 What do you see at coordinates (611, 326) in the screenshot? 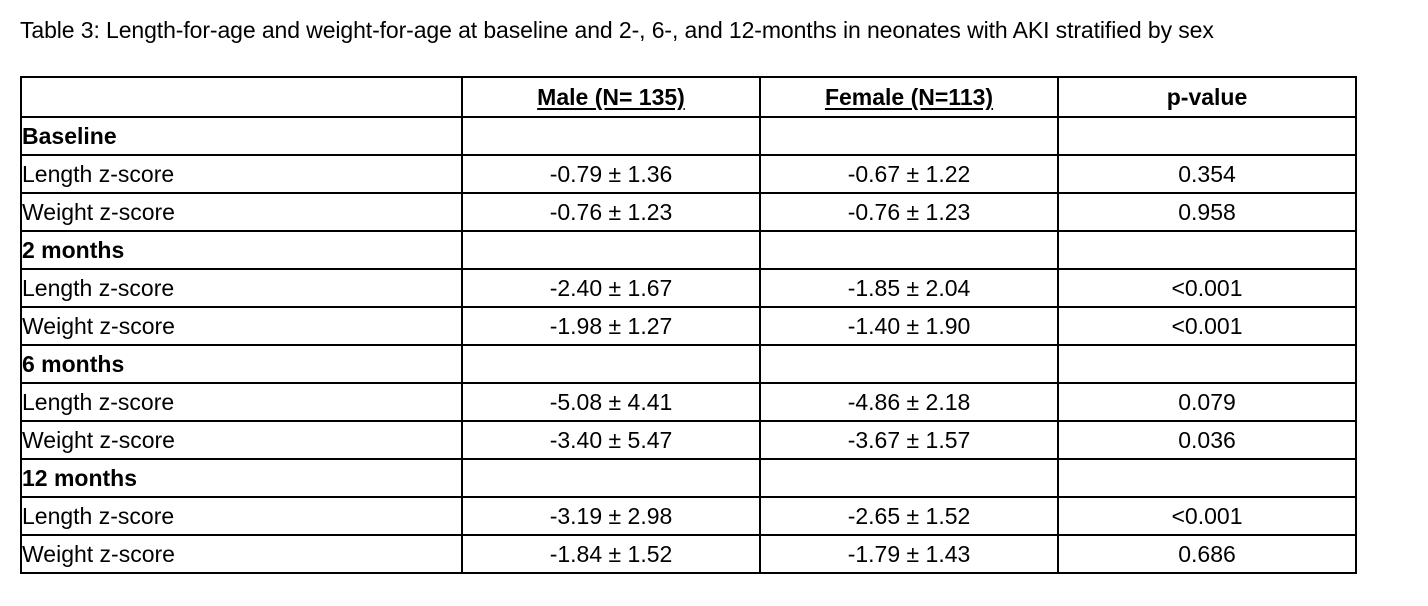
I see `male-value: -1.98 ± 1.27` at bounding box center [611, 326].